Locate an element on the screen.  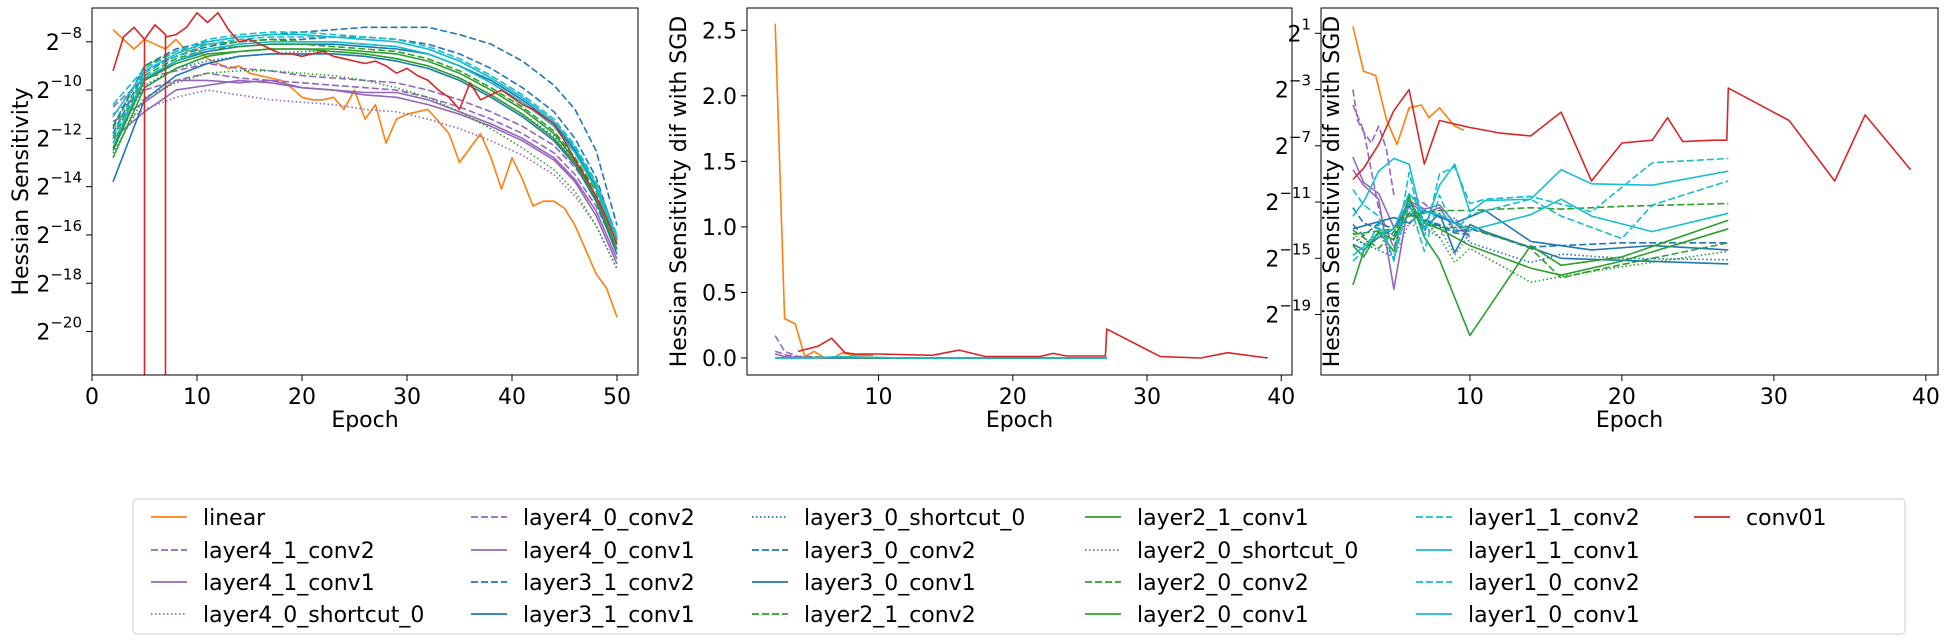
y-axis-label: Hessian Sensitivity is located at coordinates (21, 191).